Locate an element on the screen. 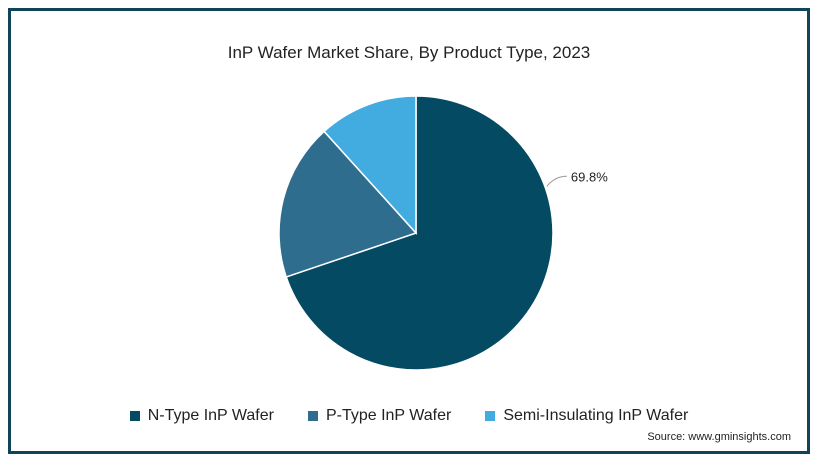 This screenshot has width=826, height=466. legend-label-semi-insulating: Semi-Insulating InP Wafer is located at coordinates (596, 415).